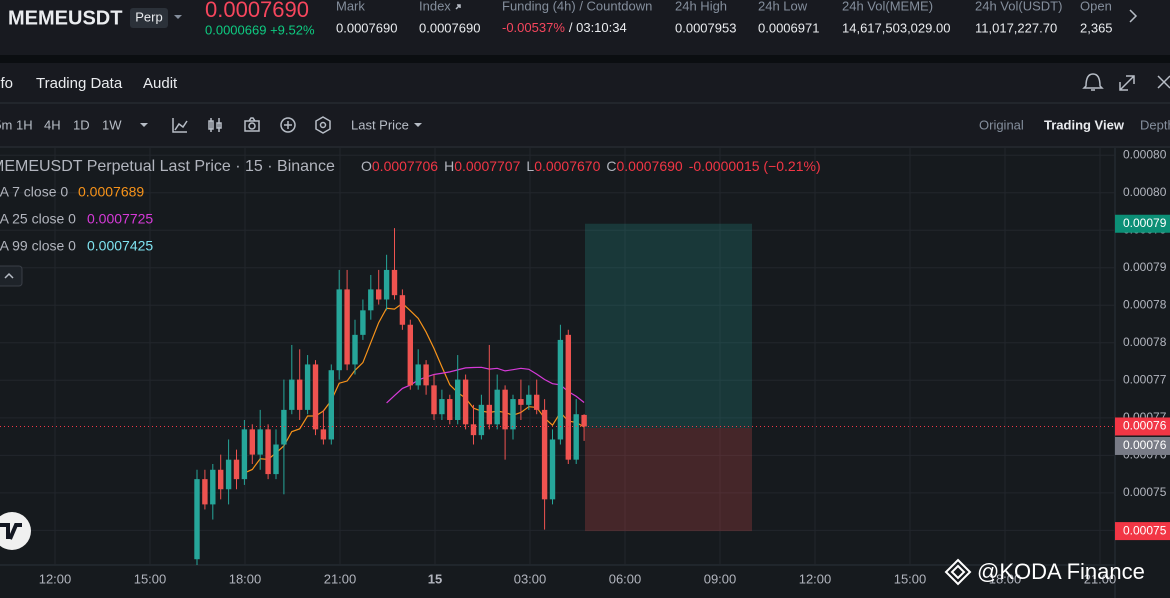 The height and width of the screenshot is (598, 1170). Describe the element at coordinates (650, 166) in the screenshot. I see `ohlc-value: 0.0007690` at that location.